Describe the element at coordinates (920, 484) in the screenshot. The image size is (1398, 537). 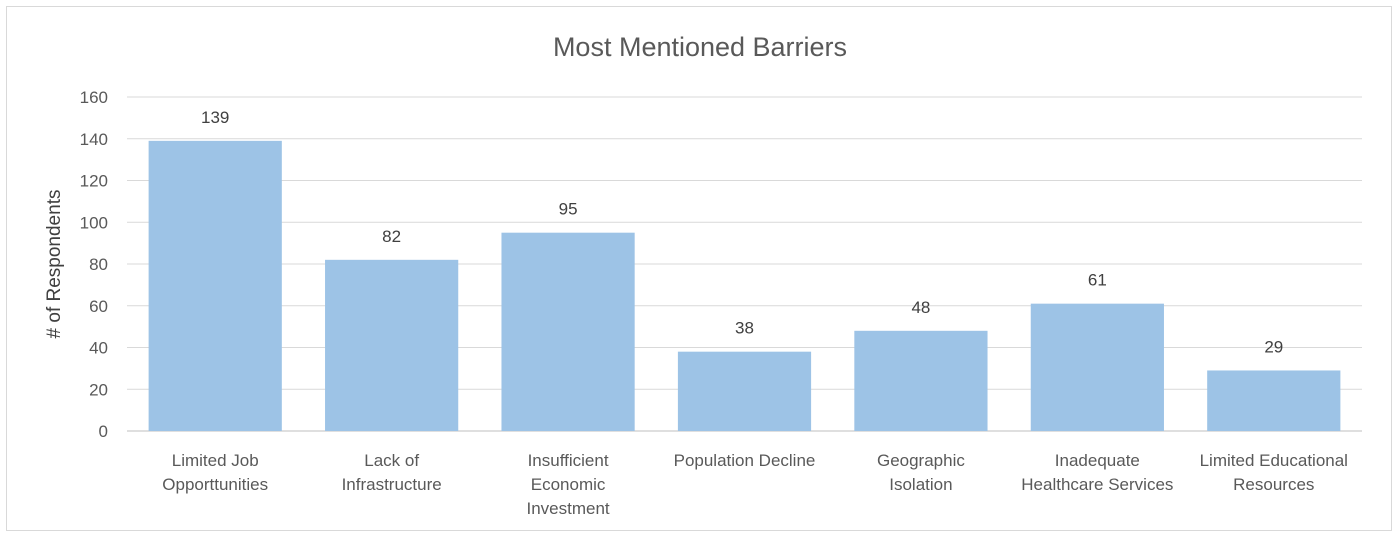
I see `category-label-line: Isolation` at that location.